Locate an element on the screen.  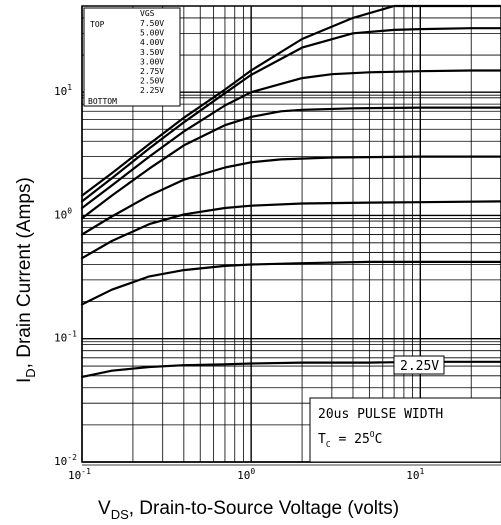
series-line-3-00v is located at coordinates (290, 195).